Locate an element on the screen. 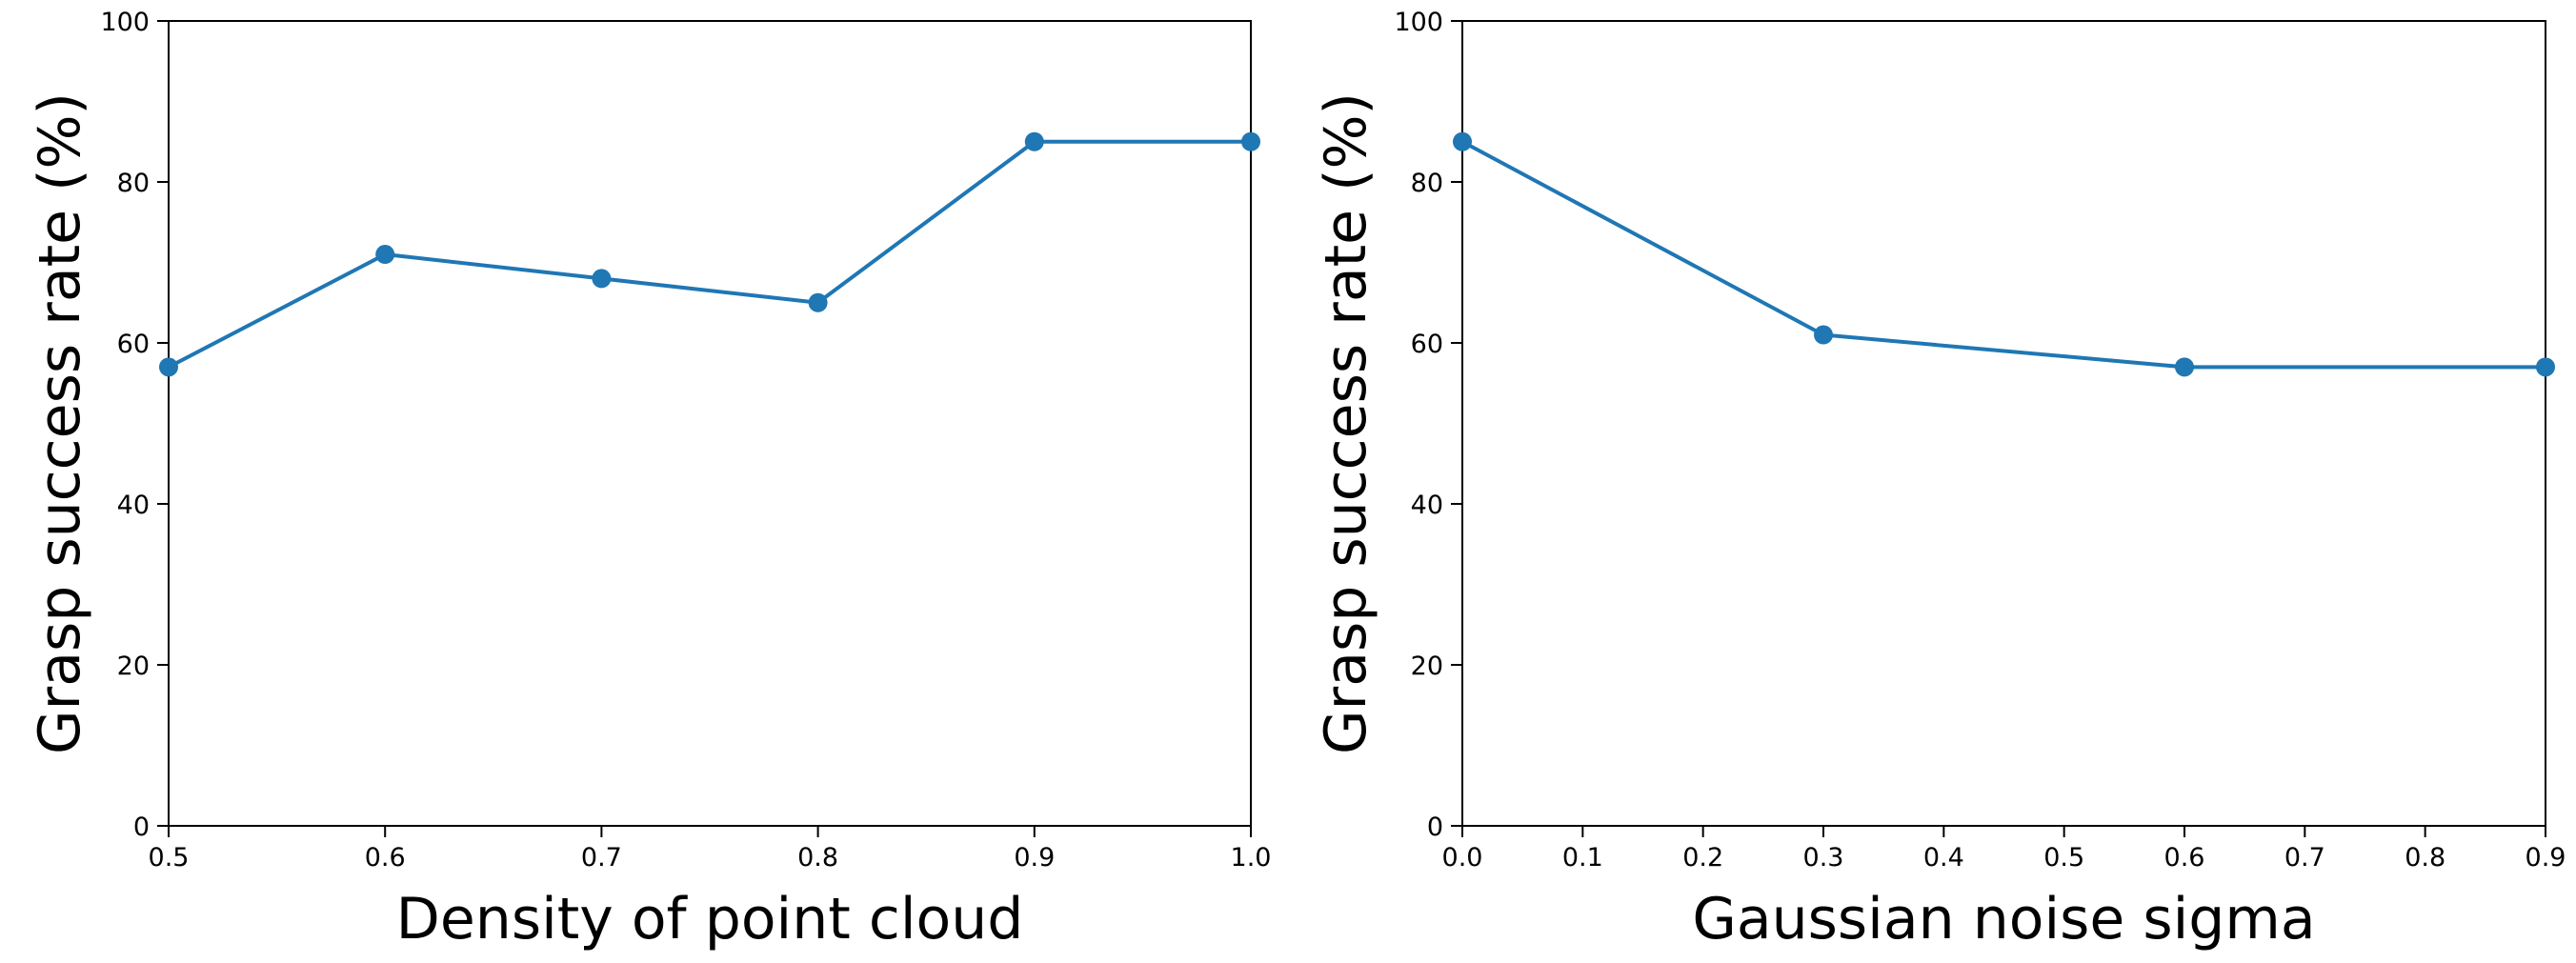 Image resolution: width=2576 pixels, height=963 pixels. x-axis-label: Density of point cloud is located at coordinates (710, 919).